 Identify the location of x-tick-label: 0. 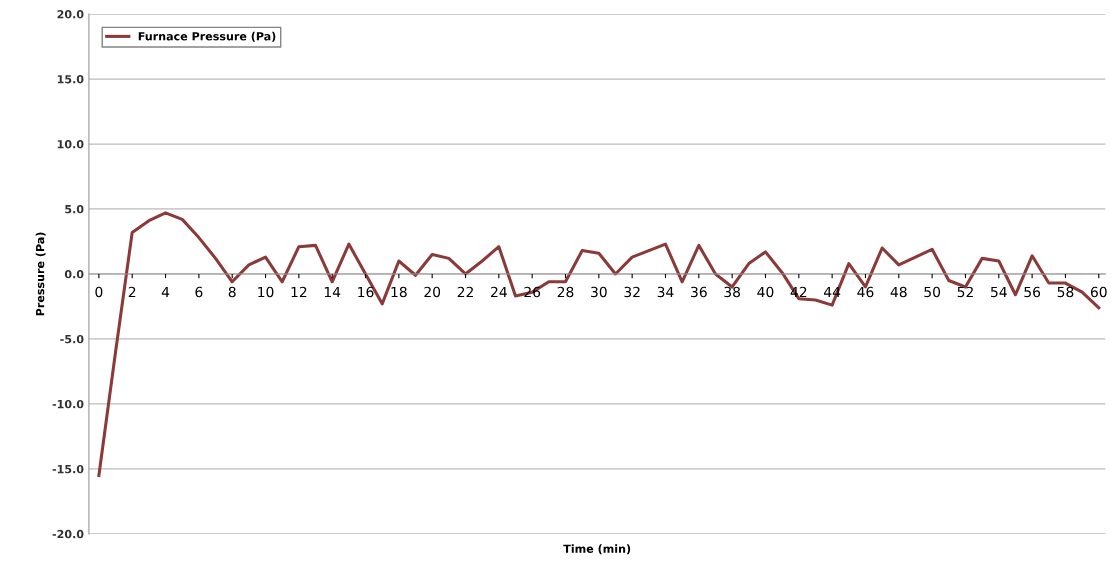
(99, 292).